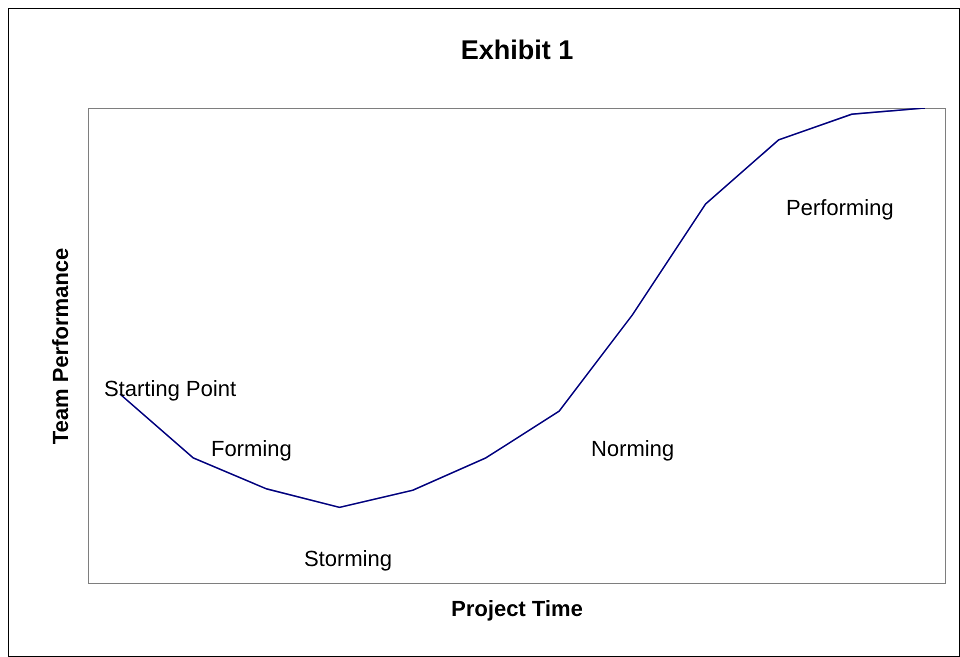 This screenshot has width=960, height=657. I want to click on annotation: Norming, so click(632, 449).